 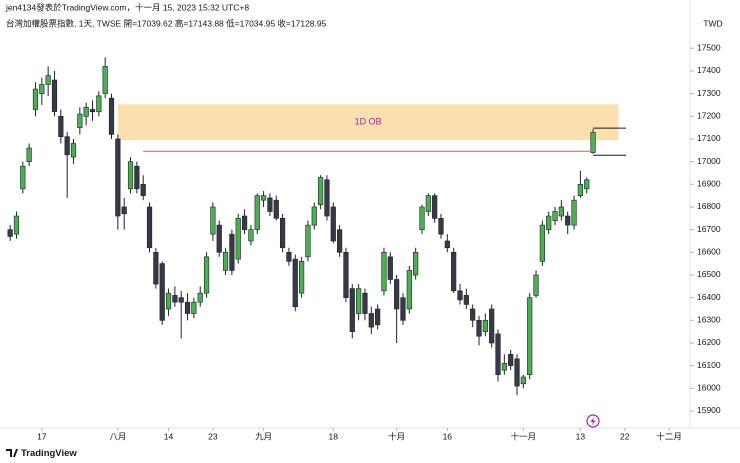 I want to click on logo-mark, so click(x=12, y=453).